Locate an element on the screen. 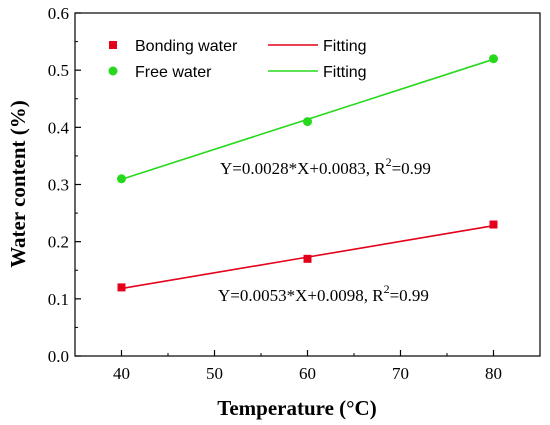 The width and height of the screenshot is (550, 425). legend-marker-bonding-water is located at coordinates (113, 45).